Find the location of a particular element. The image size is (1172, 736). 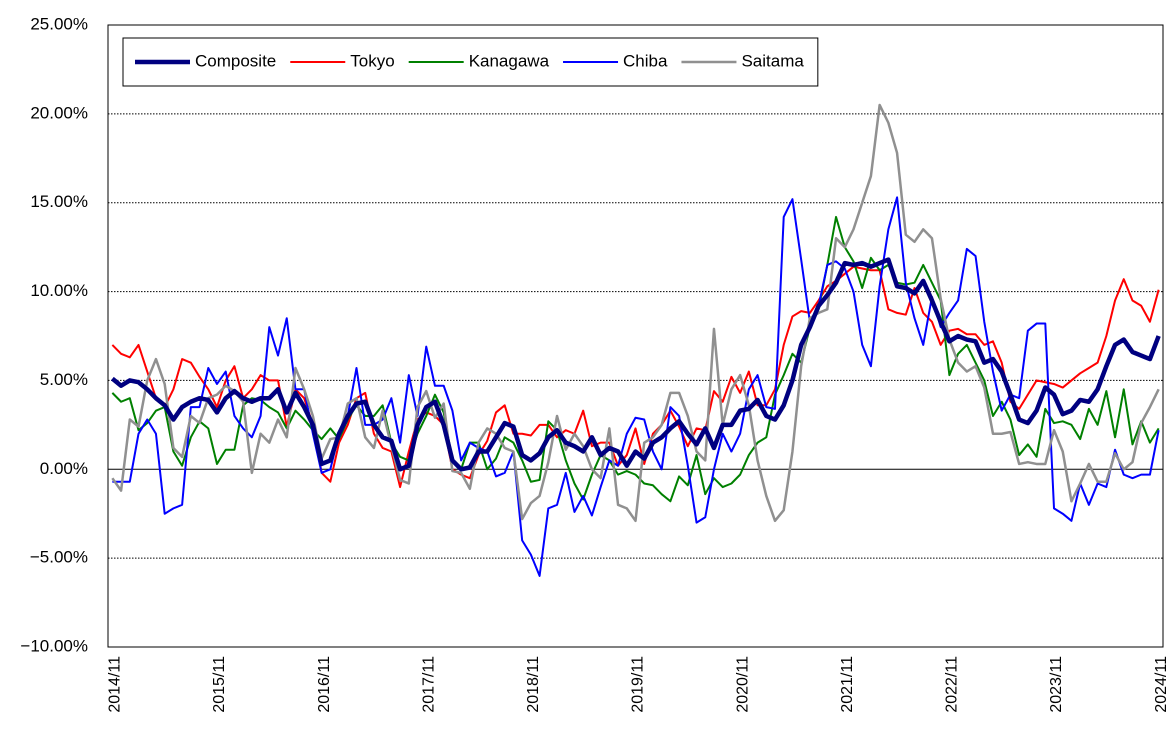

y-tick-label: 5.00% is located at coordinates (64, 379).